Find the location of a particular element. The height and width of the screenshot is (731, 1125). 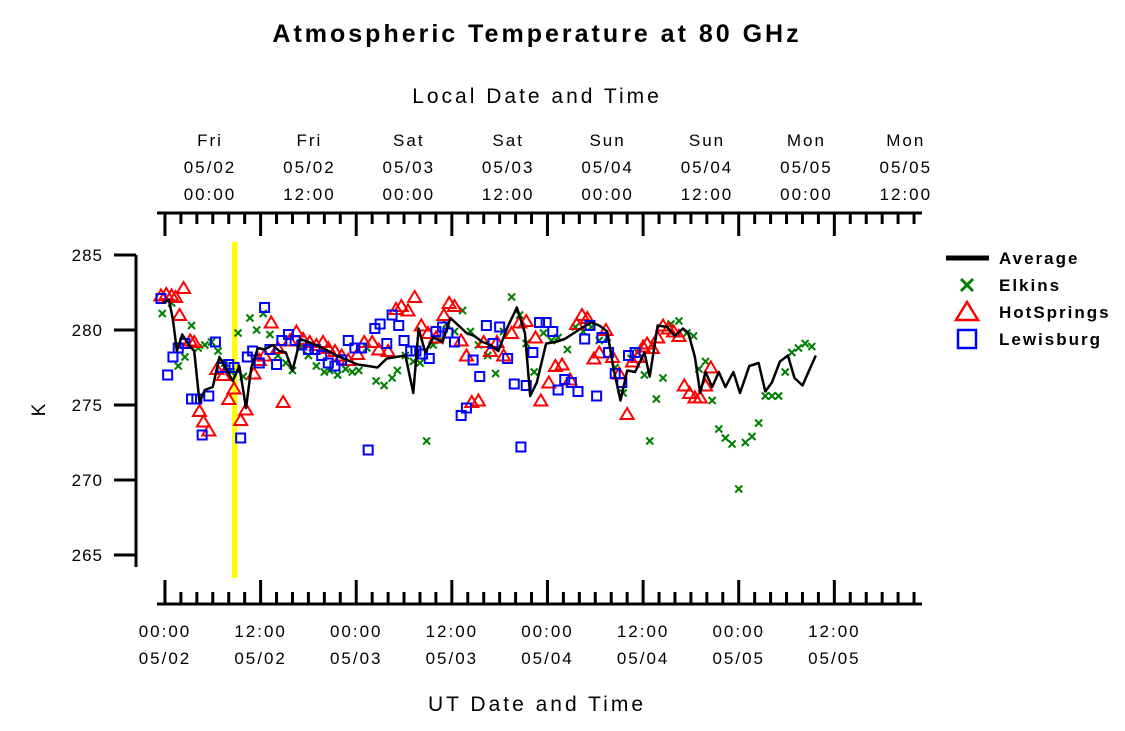

y-axis-title: K is located at coordinates (39, 409).